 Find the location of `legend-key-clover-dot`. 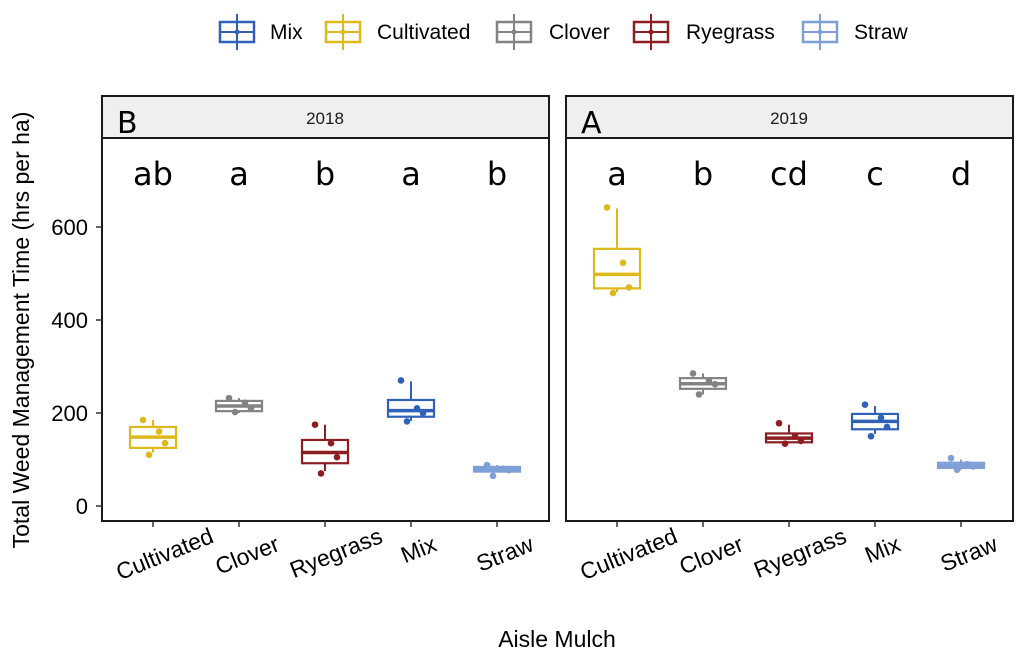

legend-key-clover-dot is located at coordinates (514, 32).